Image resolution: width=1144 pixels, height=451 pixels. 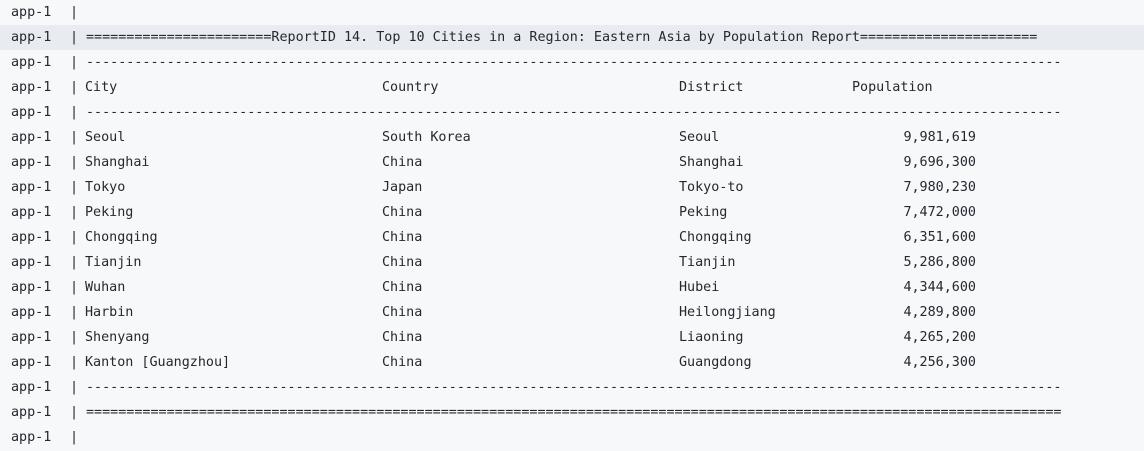 I want to click on cell-city: Tokyo, so click(x=105, y=187).